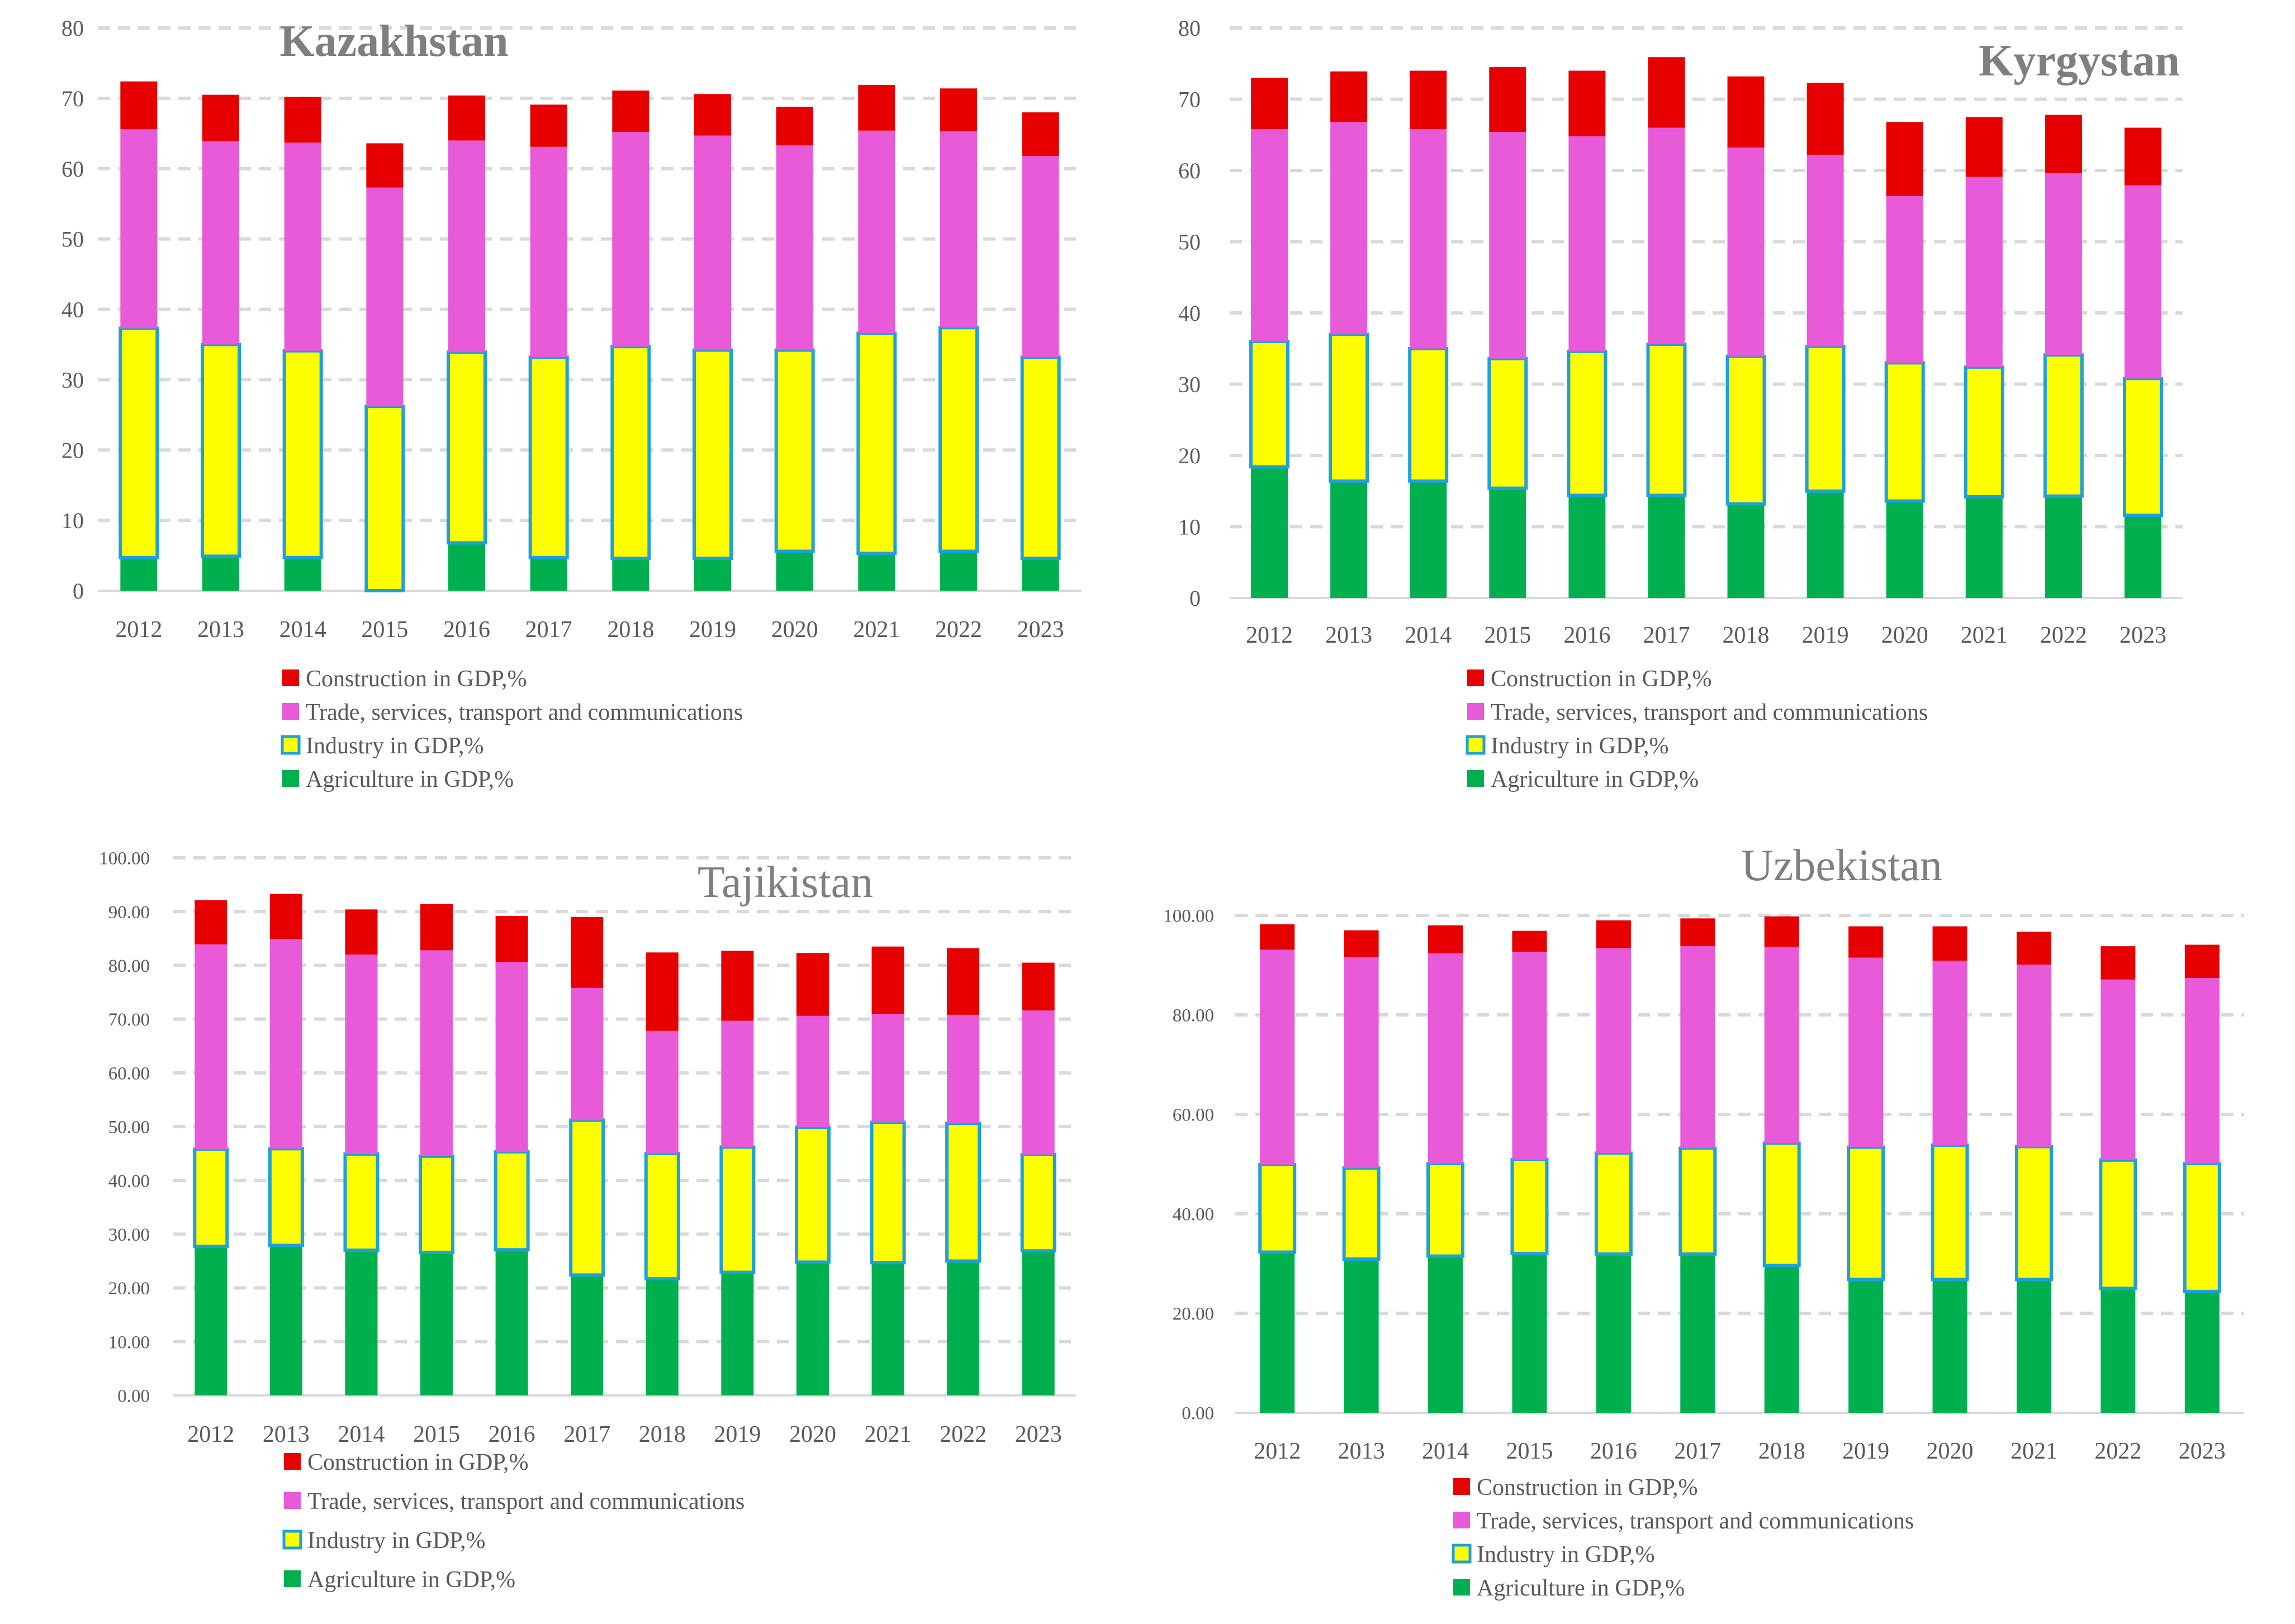 The height and width of the screenshot is (1624, 2295). Describe the element at coordinates (1904, 635) in the screenshot. I see `kyrgystan-xtick-label: 2020` at that location.